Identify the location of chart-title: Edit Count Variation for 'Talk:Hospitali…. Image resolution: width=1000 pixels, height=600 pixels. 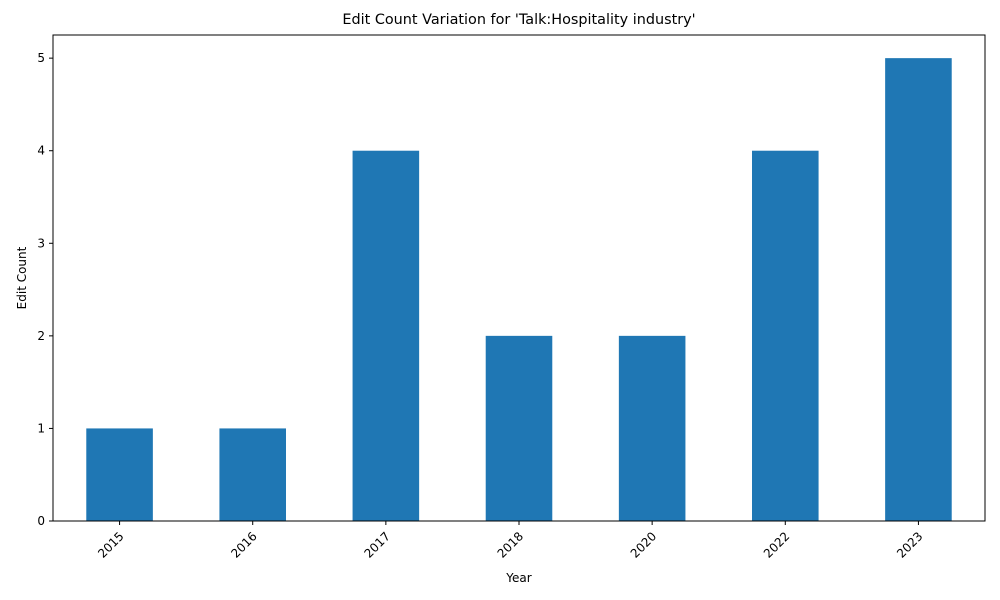
(518, 20).